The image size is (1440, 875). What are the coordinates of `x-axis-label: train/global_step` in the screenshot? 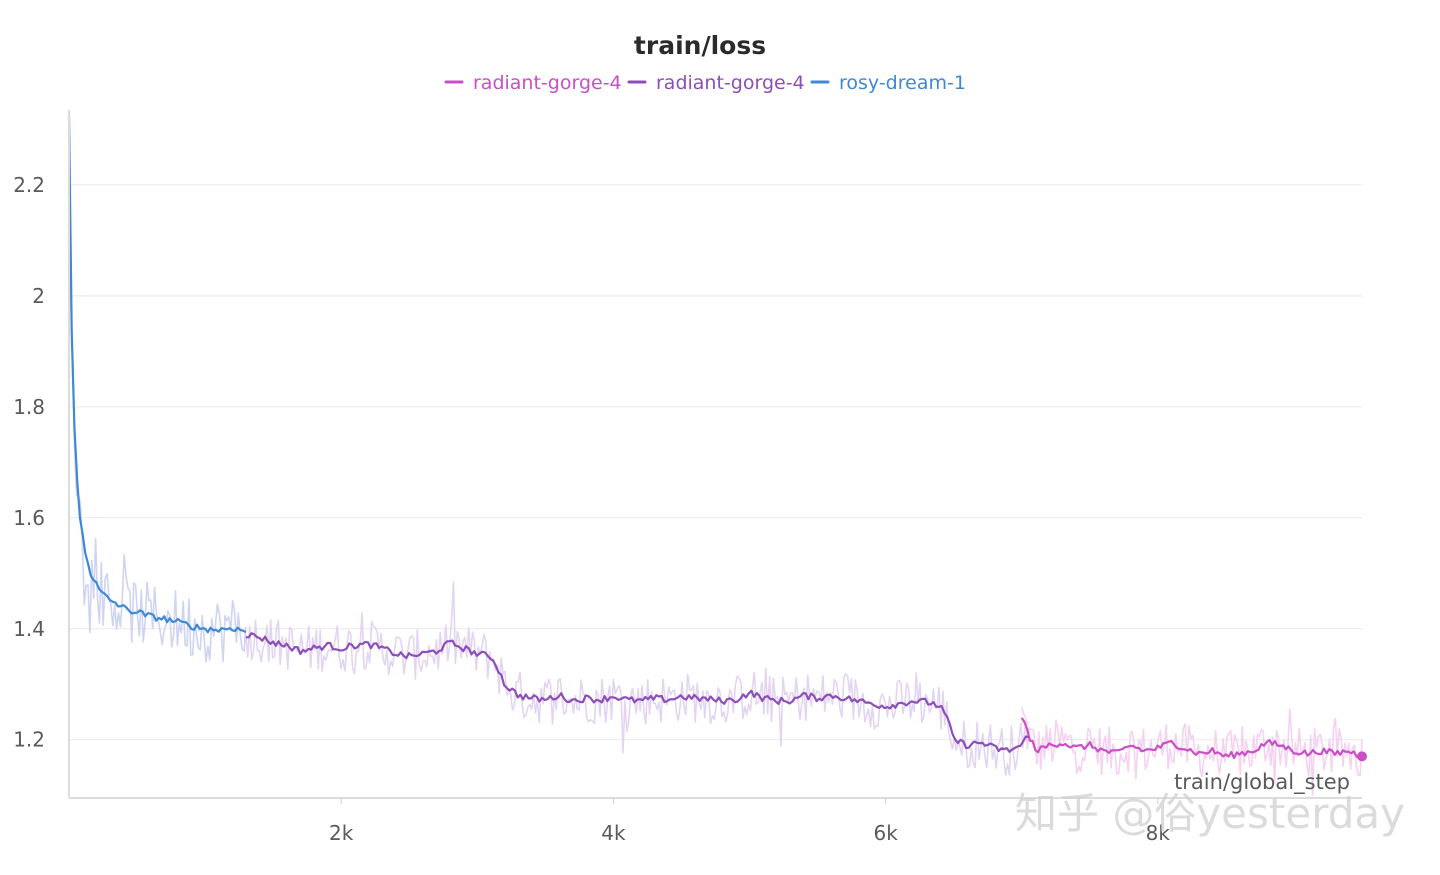 It's located at (1262, 782).